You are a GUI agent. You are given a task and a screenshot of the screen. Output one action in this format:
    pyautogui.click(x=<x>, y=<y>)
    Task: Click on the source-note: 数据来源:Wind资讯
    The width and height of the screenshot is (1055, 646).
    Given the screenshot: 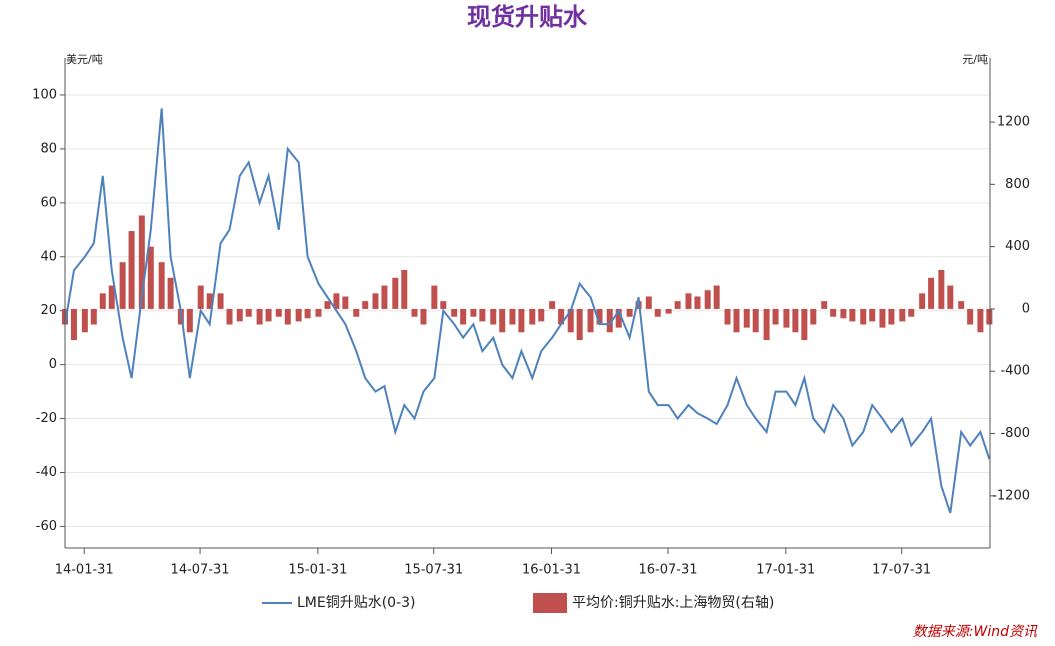 What is the action you would take?
    pyautogui.click(x=975, y=632)
    